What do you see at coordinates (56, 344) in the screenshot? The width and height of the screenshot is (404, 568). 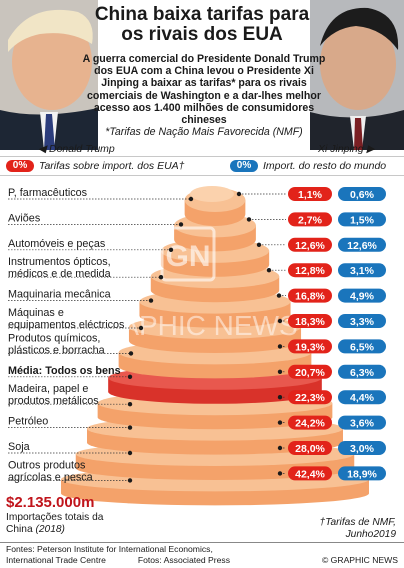 I see `category-label: Produtos químicos, plásticos e borracha` at bounding box center [56, 344].